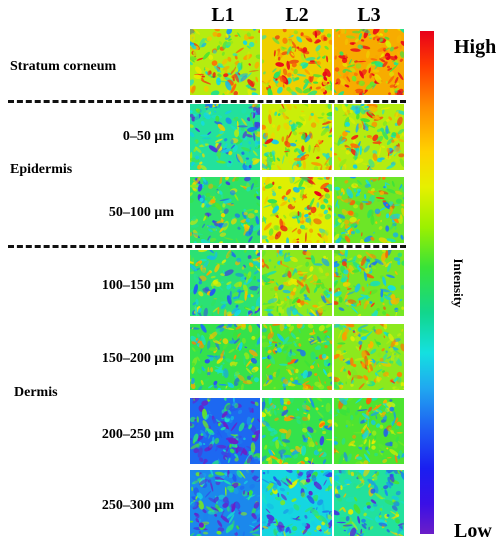 This screenshot has width=504, height=550. What do you see at coordinates (427, 282) in the screenshot?
I see `intensity-colorbar` at bounding box center [427, 282].